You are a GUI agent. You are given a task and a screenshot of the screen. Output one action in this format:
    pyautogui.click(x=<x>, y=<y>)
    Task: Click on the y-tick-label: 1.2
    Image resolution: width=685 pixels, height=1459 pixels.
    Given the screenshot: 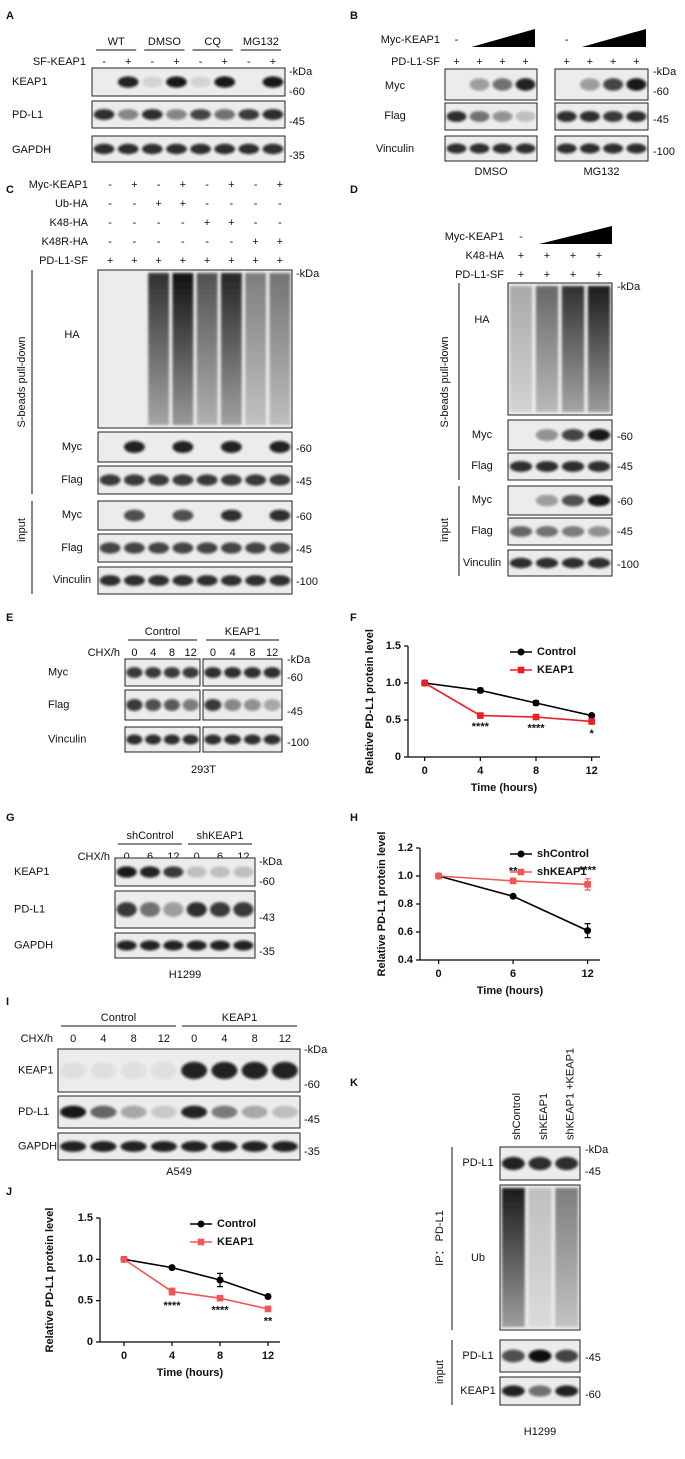 What is the action you would take?
    pyautogui.click(x=405, y=848)
    